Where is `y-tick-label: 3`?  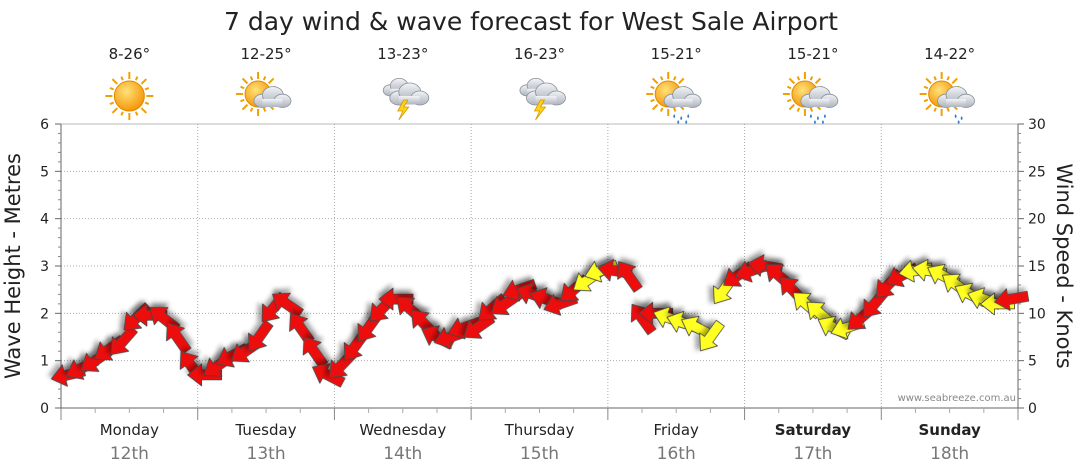
y-tick-label: 3 is located at coordinates (44, 267).